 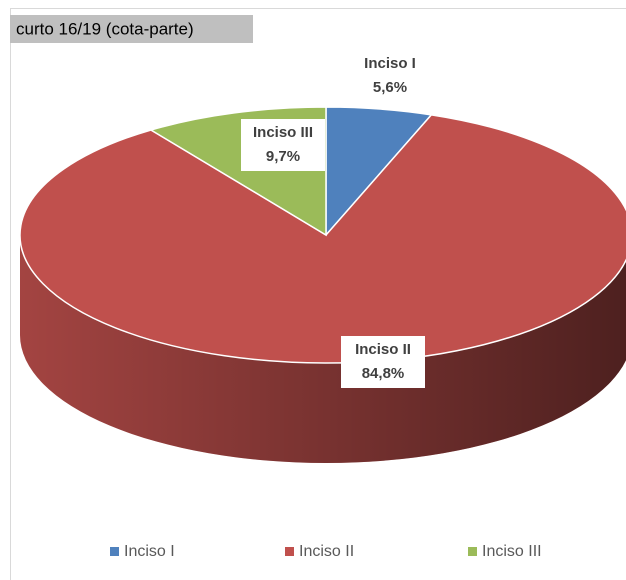 What do you see at coordinates (390, 63) in the screenshot?
I see `data-label-name: Inciso I` at bounding box center [390, 63].